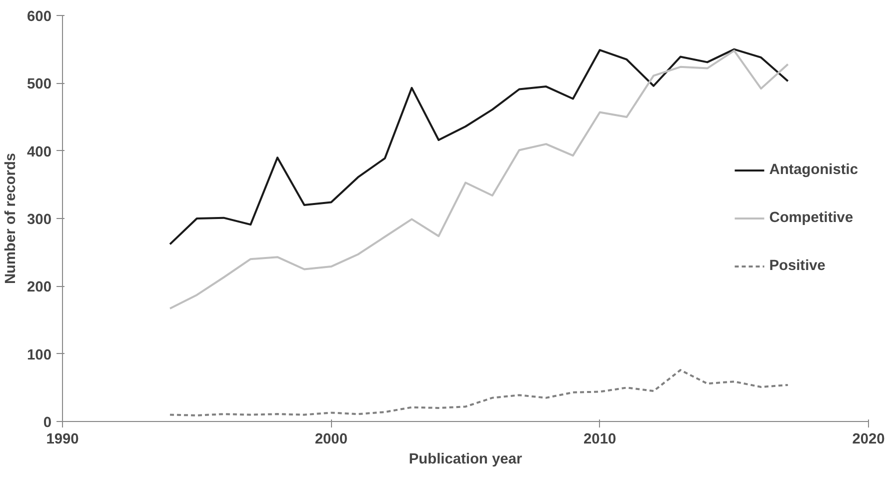 The height and width of the screenshot is (481, 893). I want to click on legend-label: Competitive, so click(811, 218).